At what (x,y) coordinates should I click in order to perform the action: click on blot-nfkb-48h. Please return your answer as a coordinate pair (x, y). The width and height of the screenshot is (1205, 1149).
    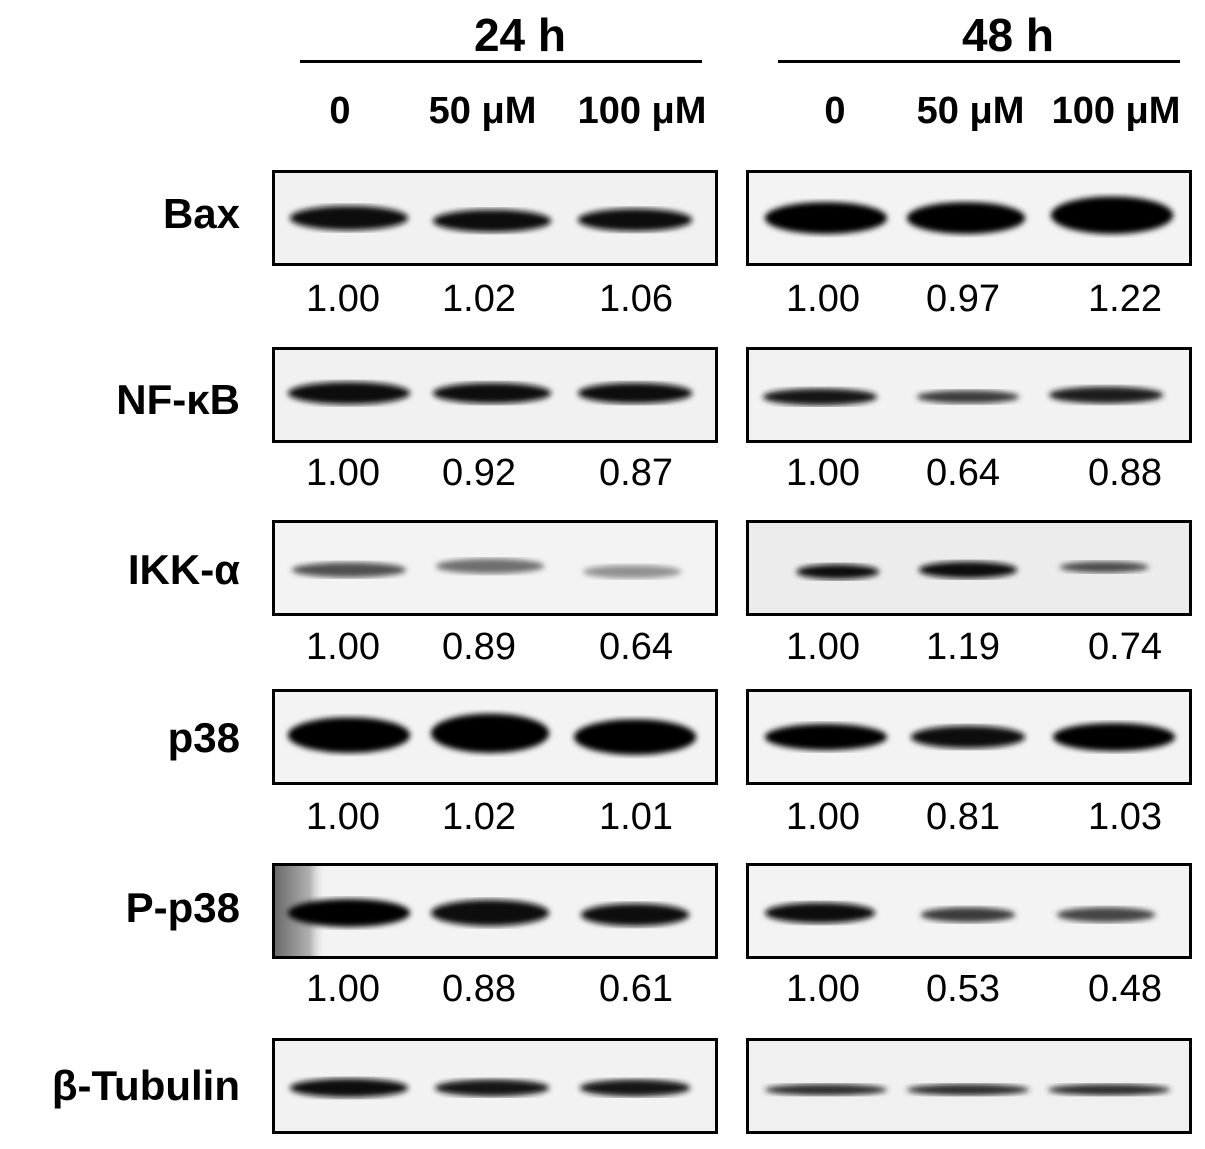
    Looking at the image, I should click on (969, 395).